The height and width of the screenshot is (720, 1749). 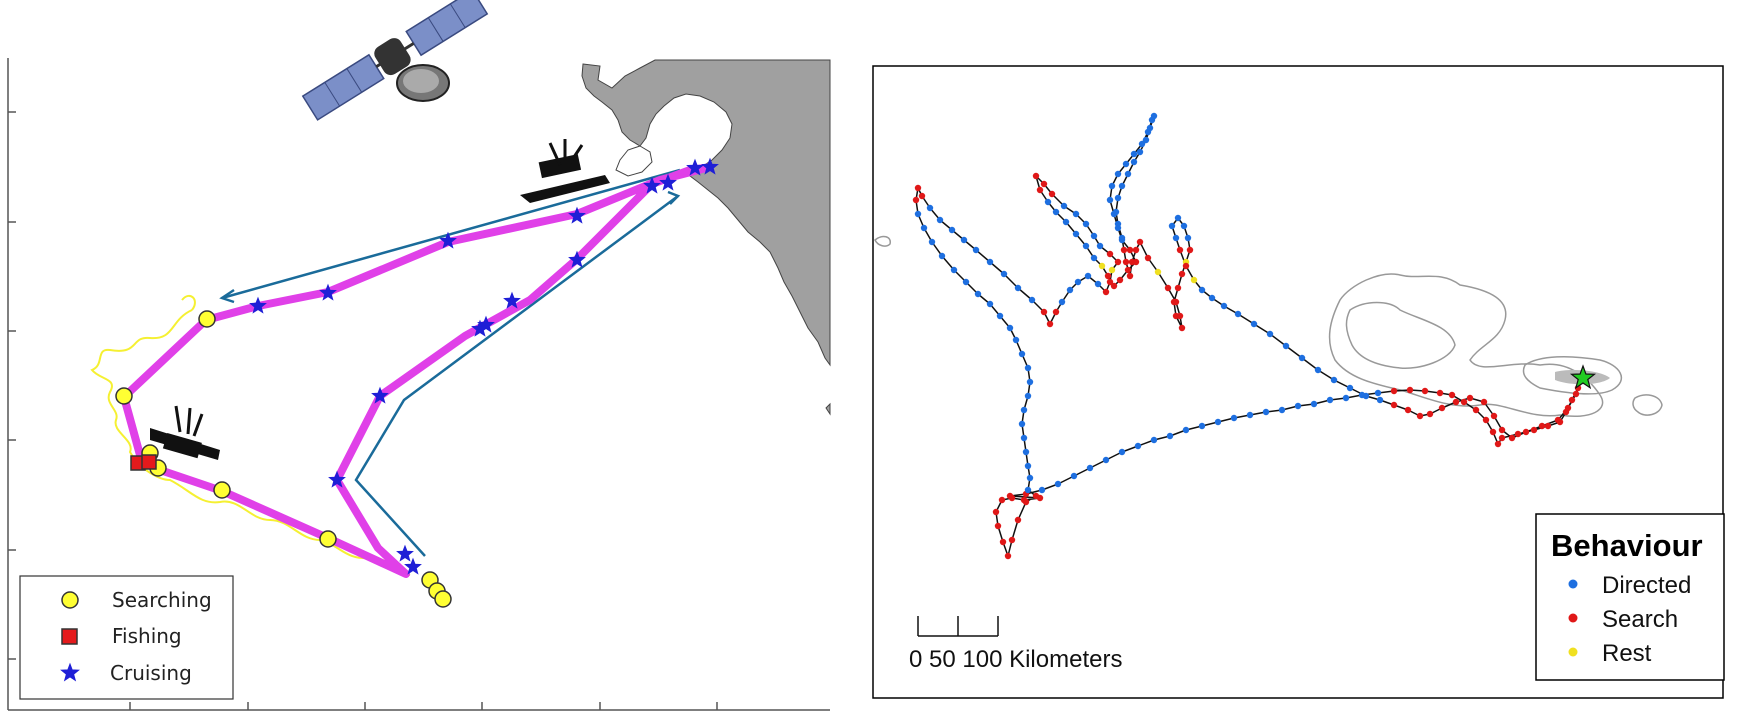 What do you see at coordinates (1573, 584) in the screenshot?
I see `legend-directed-marker` at bounding box center [1573, 584].